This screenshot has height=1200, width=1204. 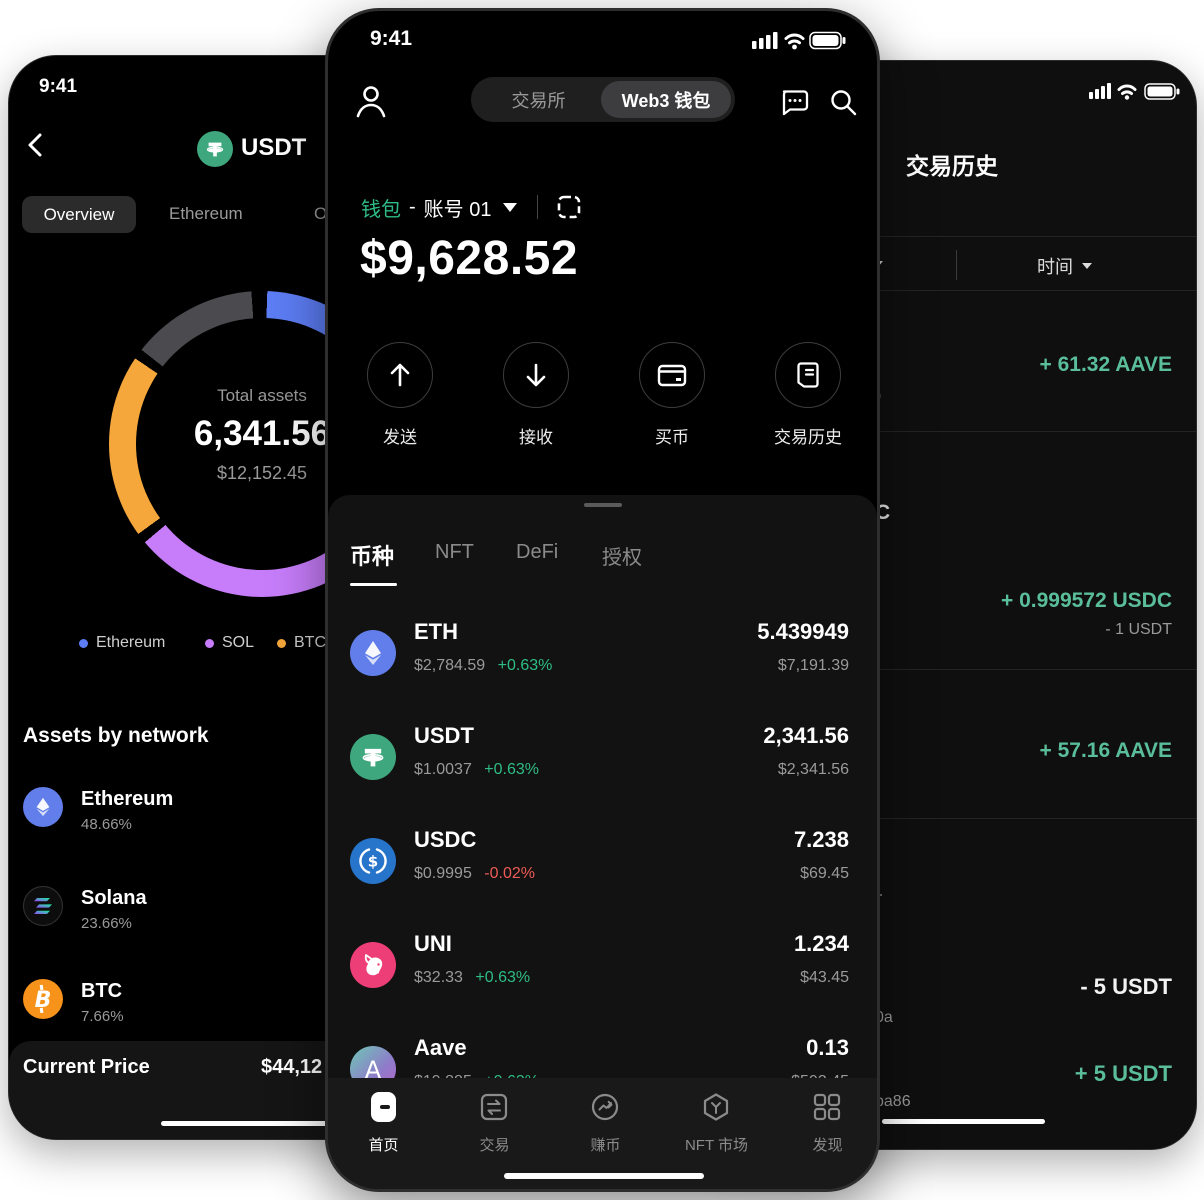 I want to click on sheet-drag-handle, so click(x=603, y=505).